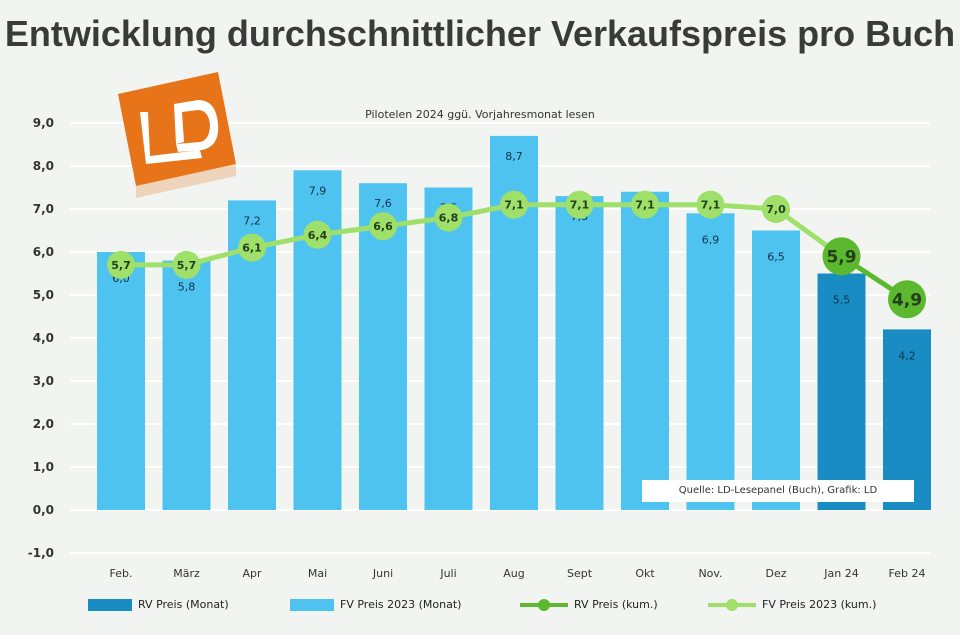  Describe the element at coordinates (778, 491) in the screenshot. I see `source-note: Quelle: LD-Lesepanel (Buch), Grafik: LD` at that location.